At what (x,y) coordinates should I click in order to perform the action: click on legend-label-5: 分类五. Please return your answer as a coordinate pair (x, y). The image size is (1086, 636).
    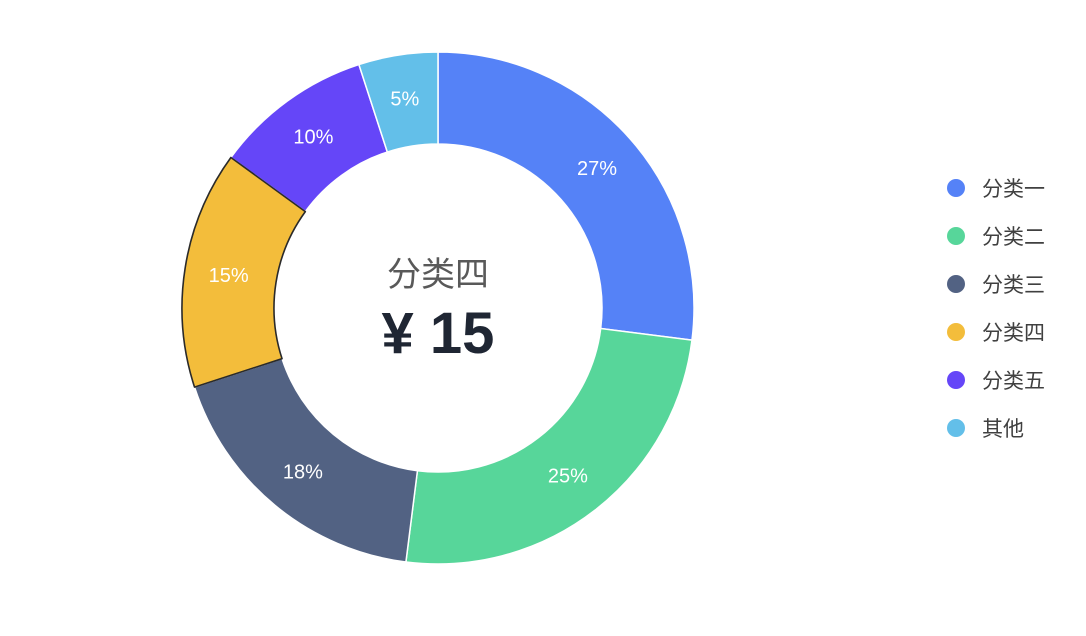
    Looking at the image, I should click on (1013, 381).